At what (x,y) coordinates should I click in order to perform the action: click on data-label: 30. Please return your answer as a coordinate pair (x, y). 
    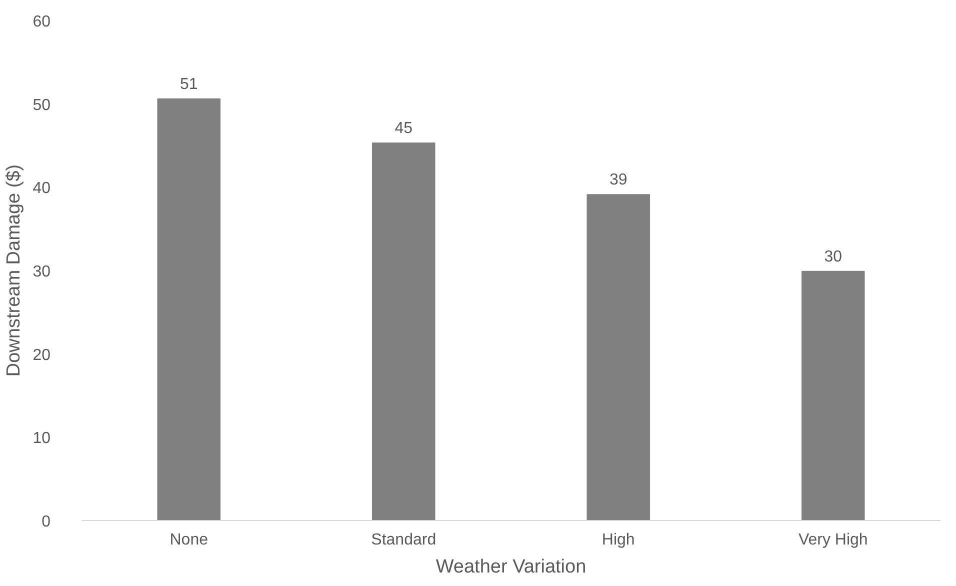
    Looking at the image, I should click on (833, 257).